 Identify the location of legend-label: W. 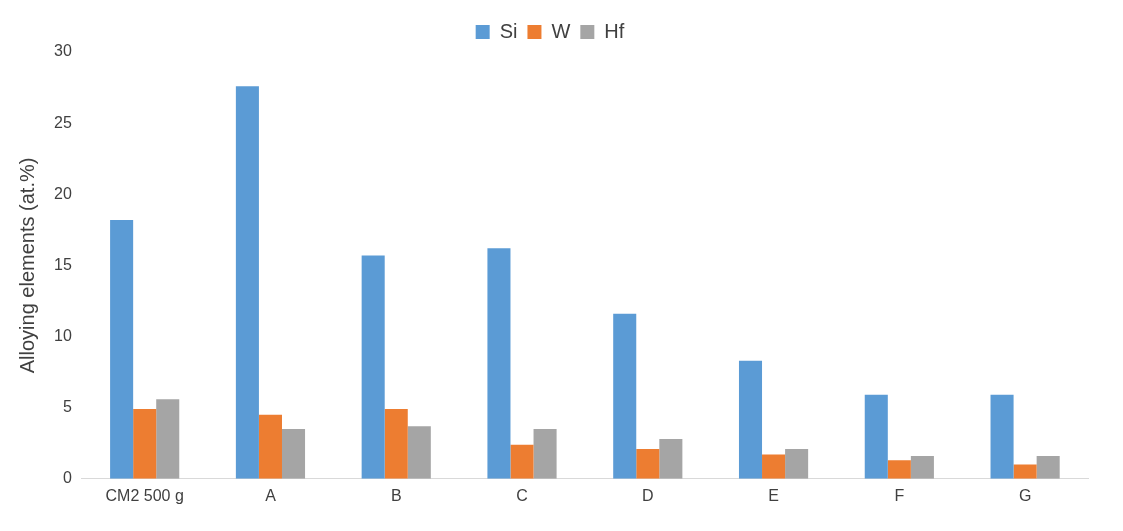
(561, 30).